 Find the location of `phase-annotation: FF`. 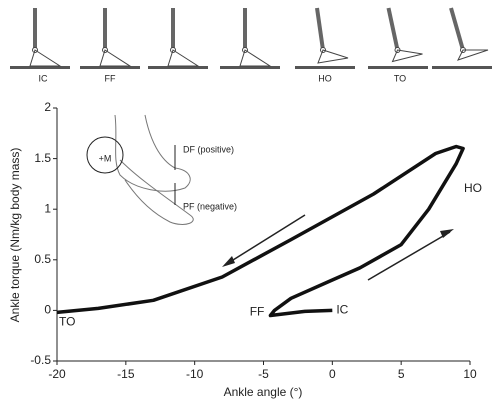

phase-annotation: FF is located at coordinates (257, 312).